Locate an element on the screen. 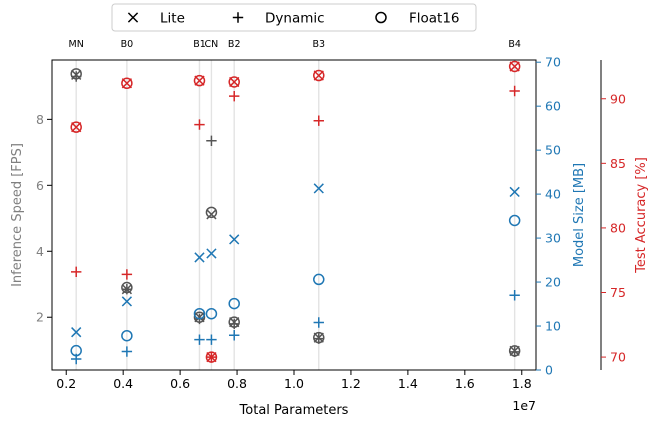 This screenshot has height=424, width=652. speed-lite-point is located at coordinates (211, 214).